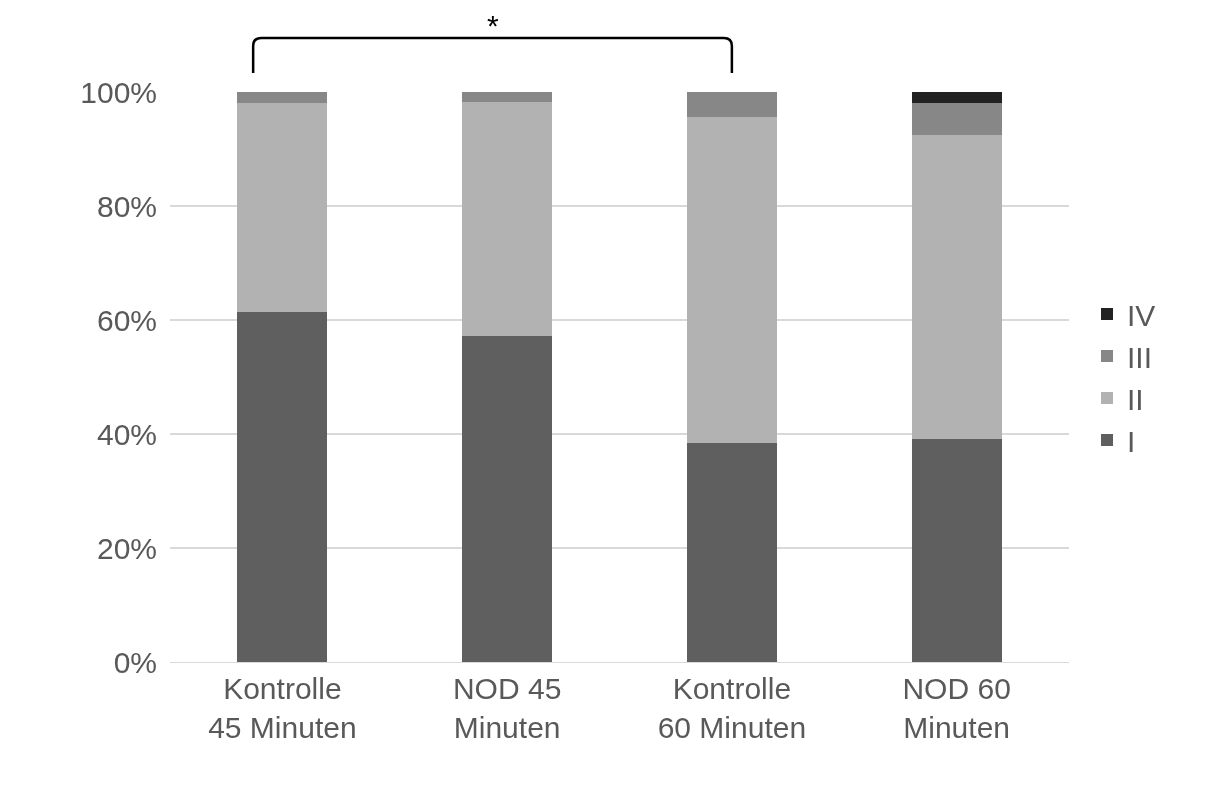 The width and height of the screenshot is (1209, 794). What do you see at coordinates (956, 708) in the screenshot?
I see `x-tick-label: NOD 60 Minuten` at bounding box center [956, 708].